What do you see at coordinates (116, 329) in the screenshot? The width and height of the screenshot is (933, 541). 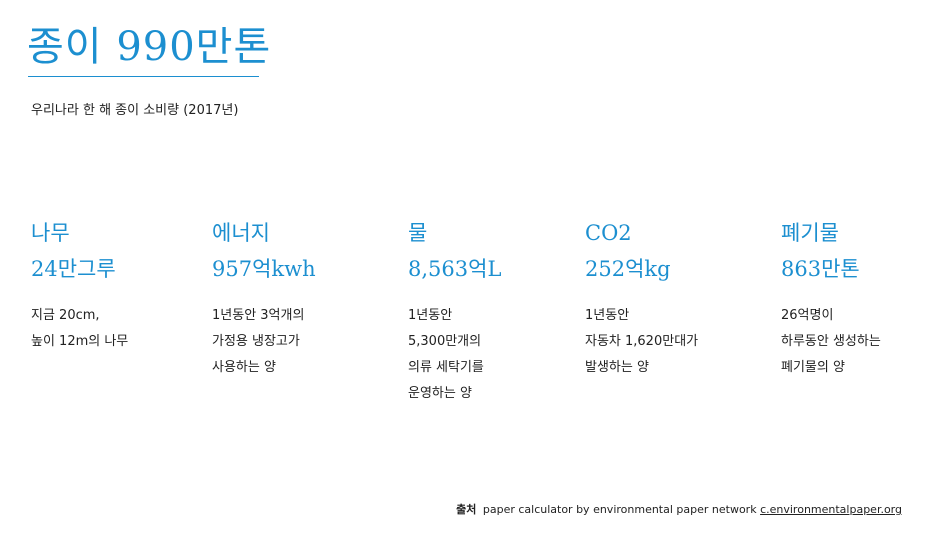 I see `stat-description: 지금 20cm, 높이 12m의 나무` at bounding box center [116, 329].